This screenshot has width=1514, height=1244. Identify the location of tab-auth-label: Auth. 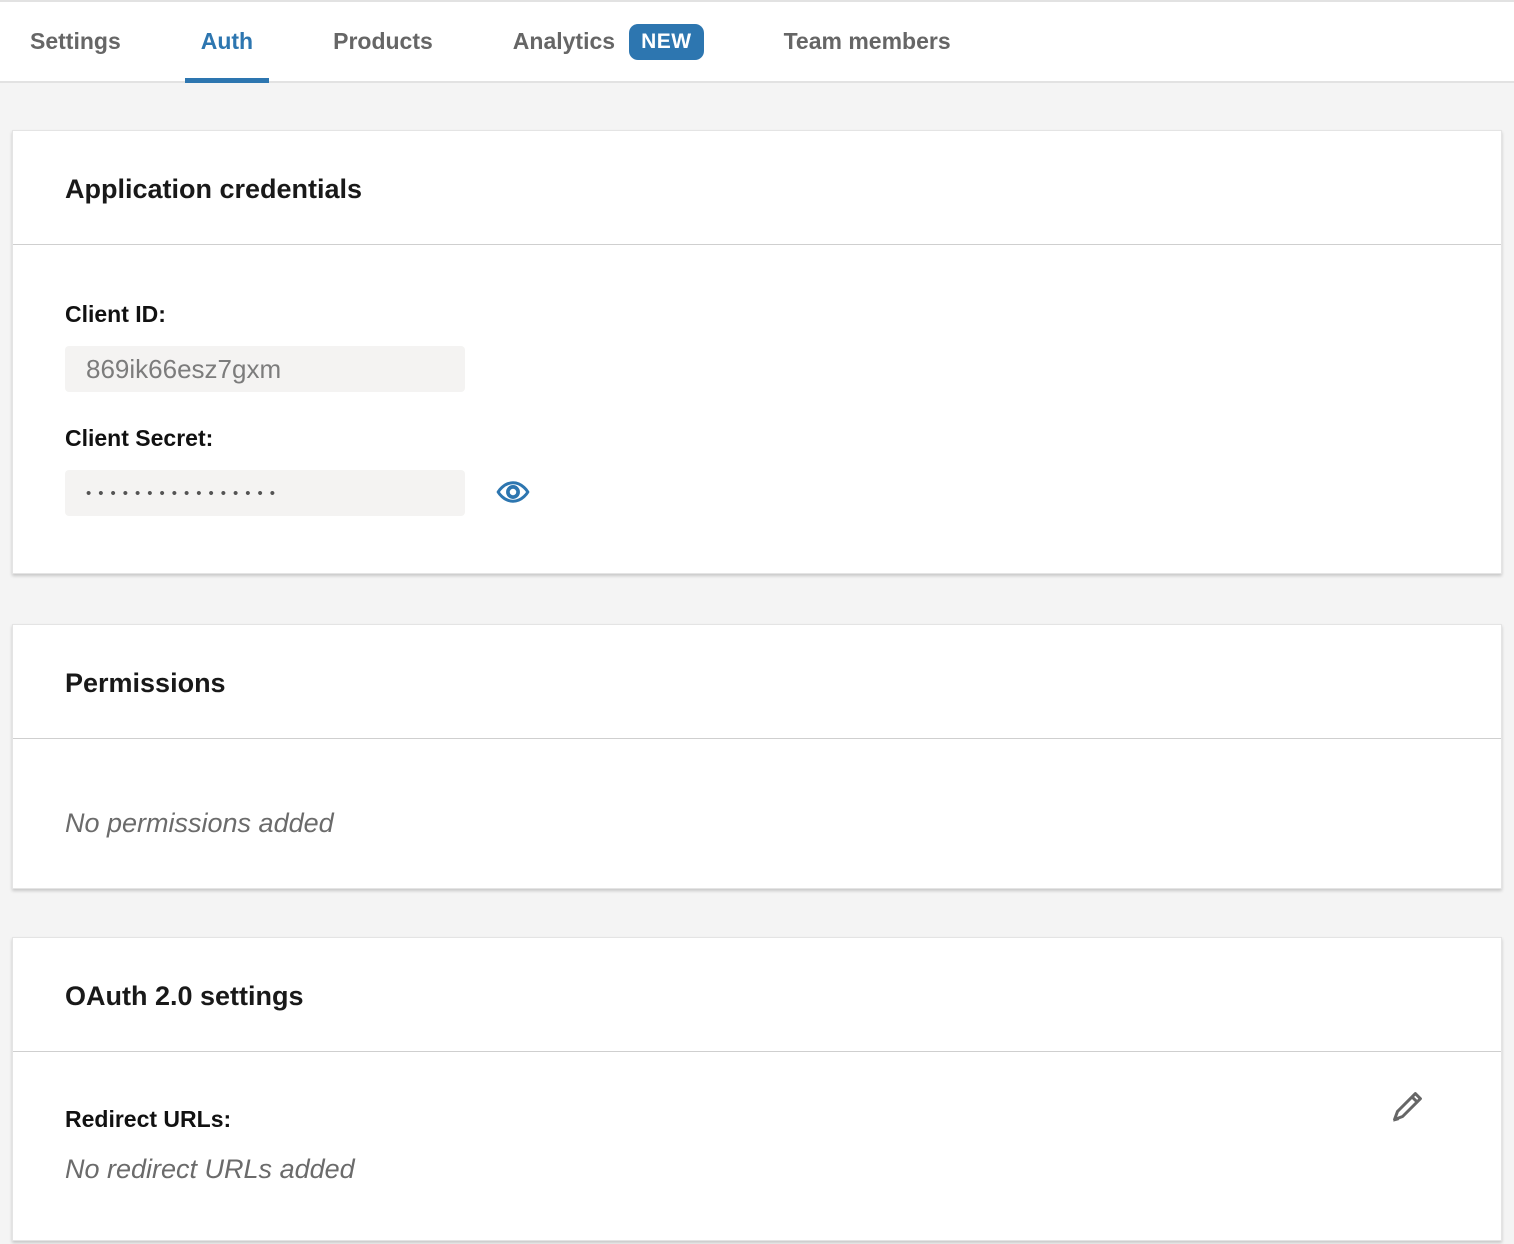
(227, 41).